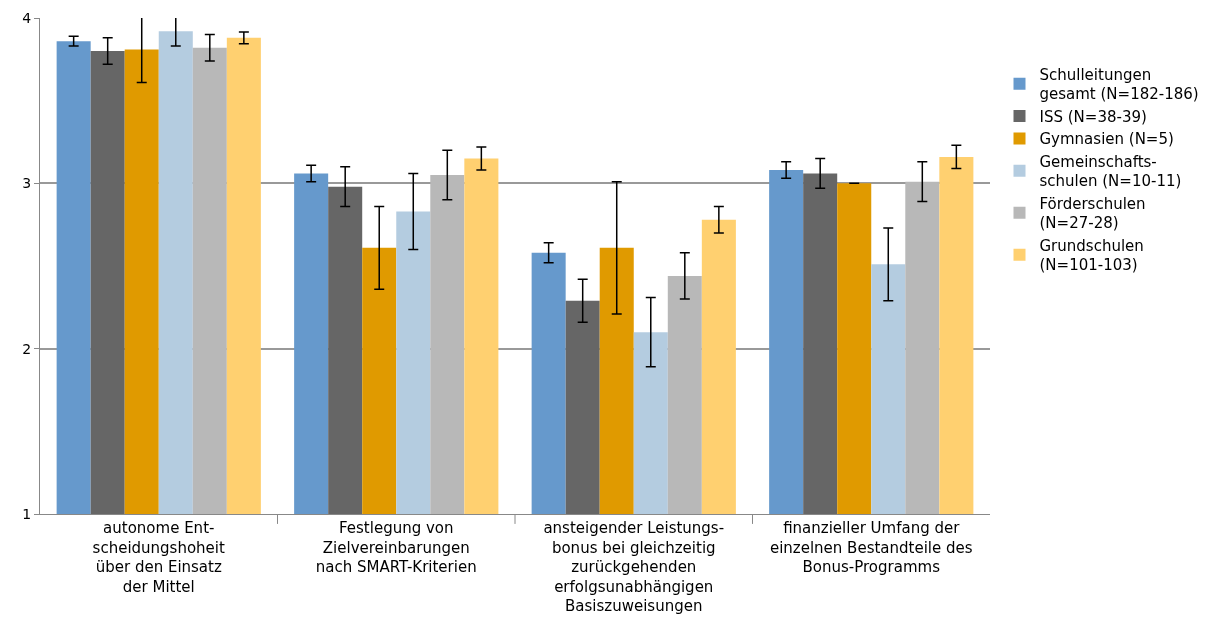  Describe the element at coordinates (27, 17) in the screenshot. I see `y-tick-label: 4` at that location.